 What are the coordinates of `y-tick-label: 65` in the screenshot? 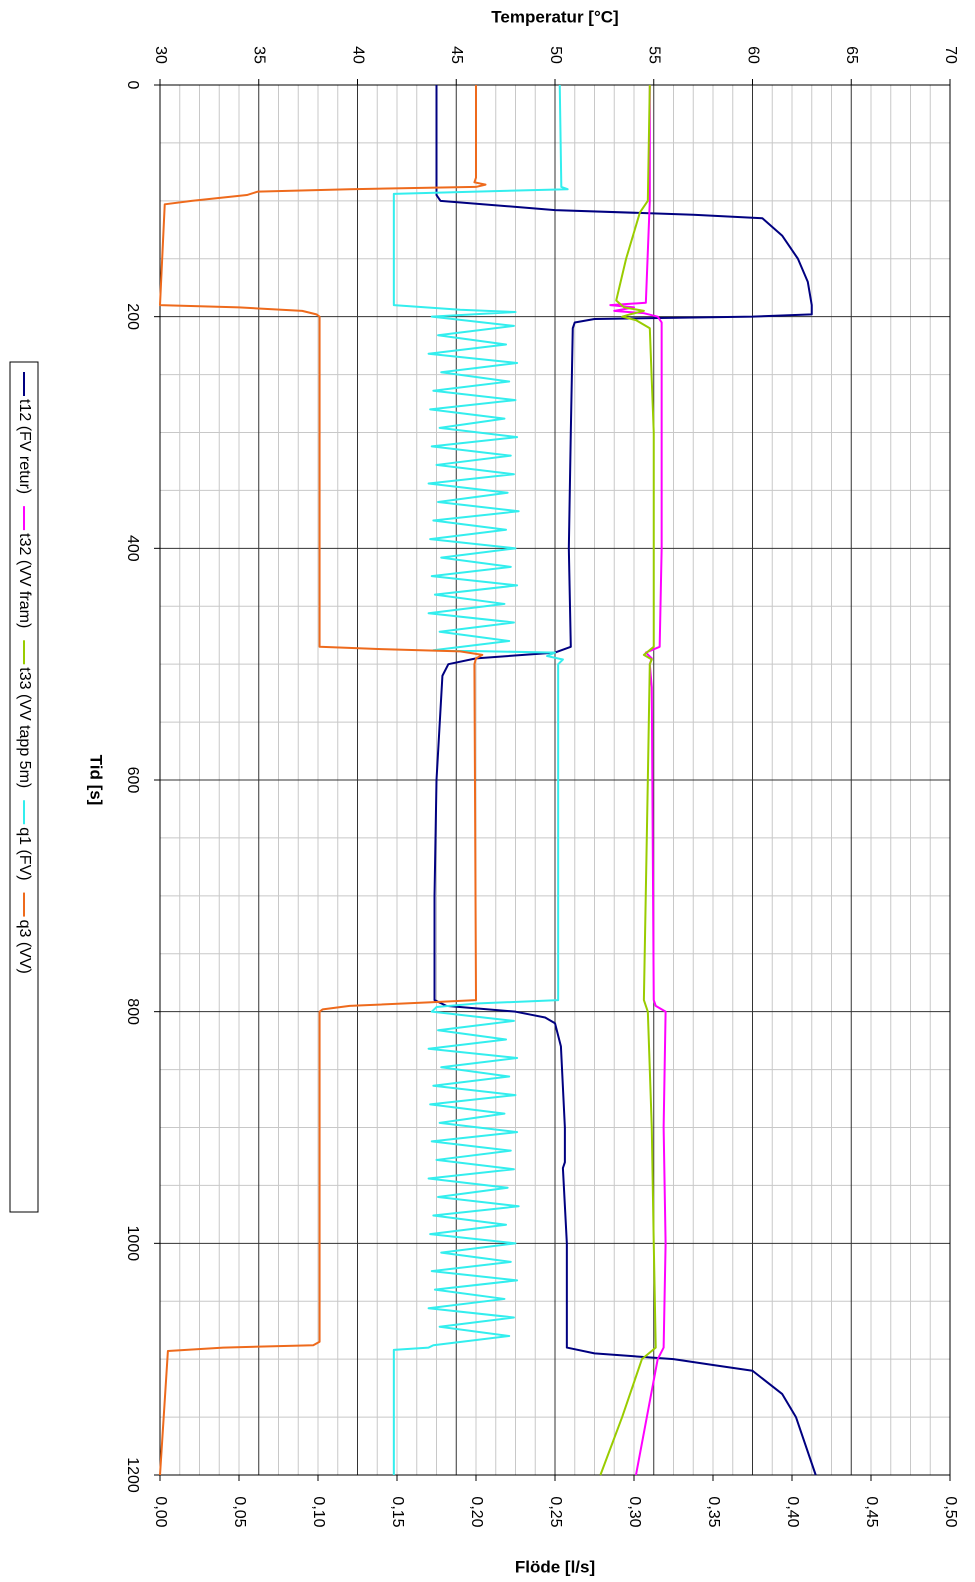 It's located at (851, 55).